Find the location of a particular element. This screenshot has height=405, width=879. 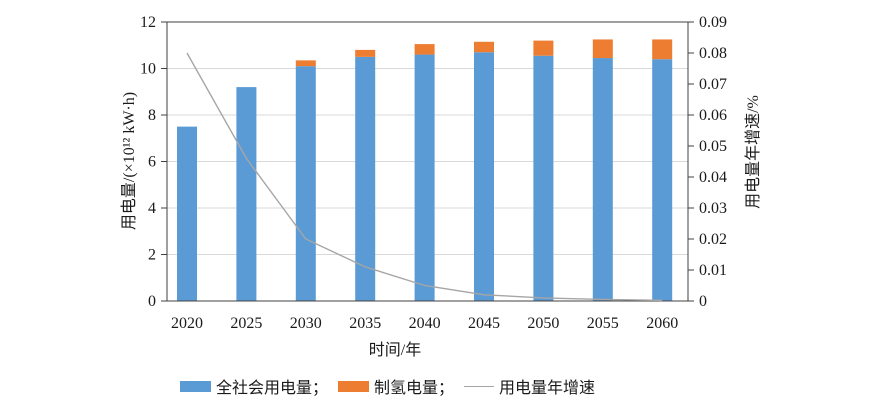

bar-society-2035 is located at coordinates (365, 178).